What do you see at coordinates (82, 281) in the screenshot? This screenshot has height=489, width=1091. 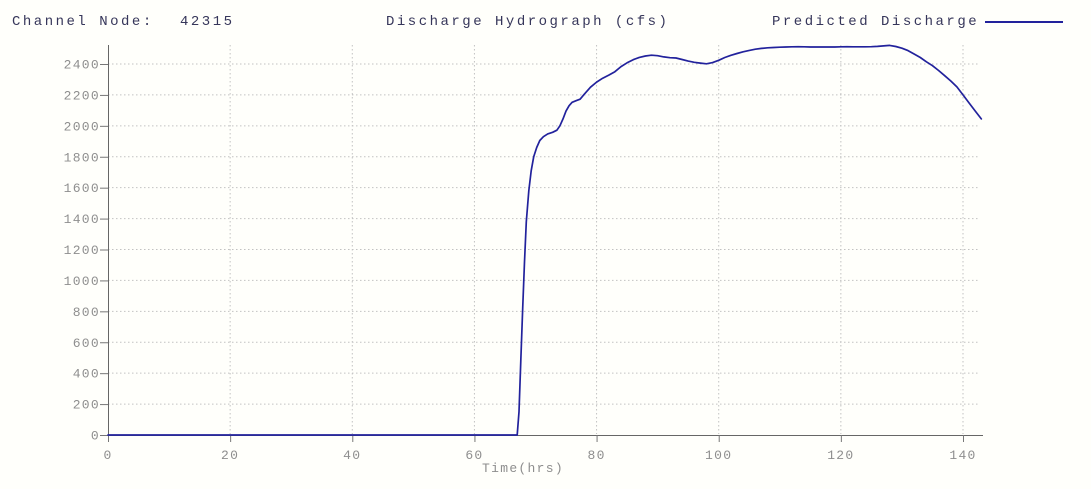 I see `y-tick-label: 1000` at bounding box center [82, 281].